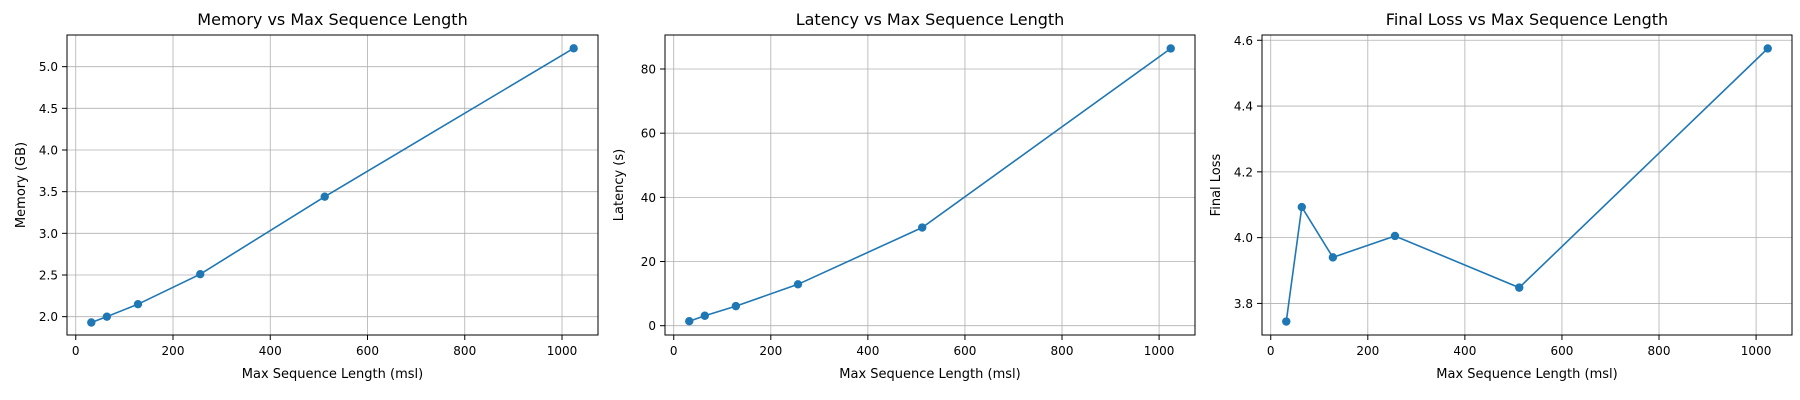 This screenshot has height=400, width=1800. Describe the element at coordinates (1243, 41) in the screenshot. I see `y-tick-label: 4.6` at that location.